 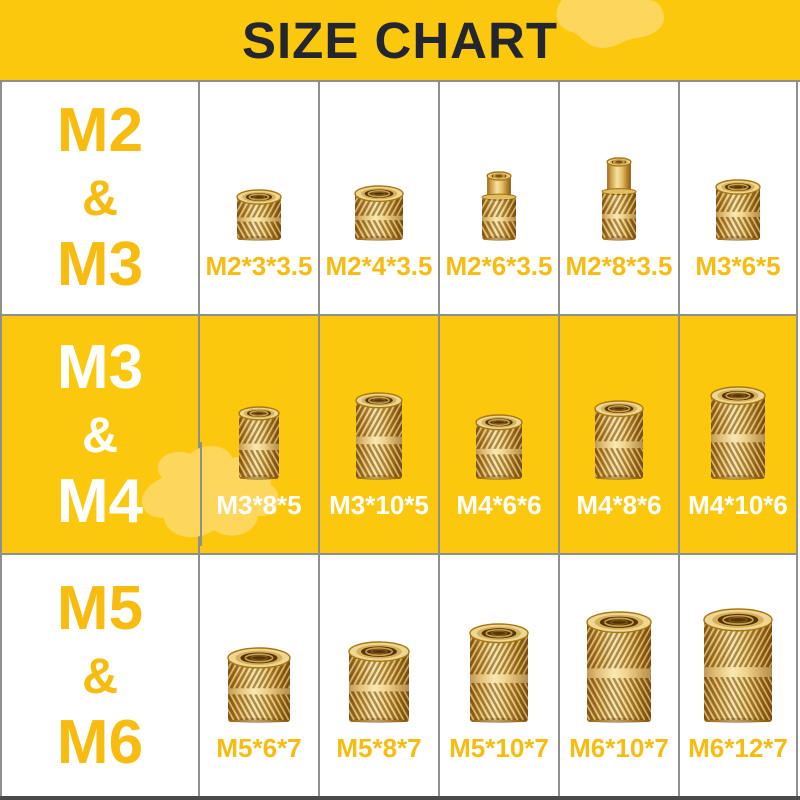 I want to click on group-line: M4, so click(x=100, y=501).